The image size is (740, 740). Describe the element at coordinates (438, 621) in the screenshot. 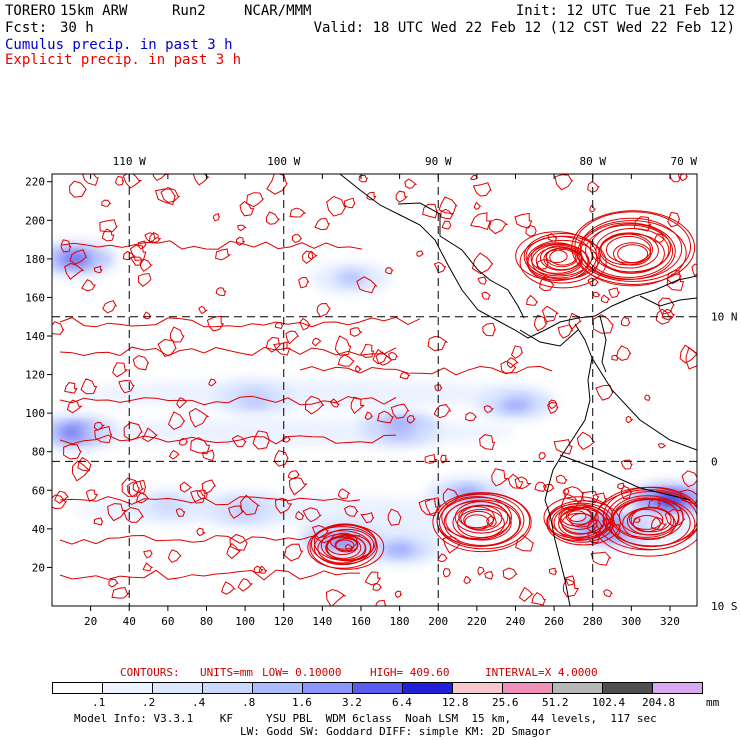

I see `x-tick-label: 200` at that location.